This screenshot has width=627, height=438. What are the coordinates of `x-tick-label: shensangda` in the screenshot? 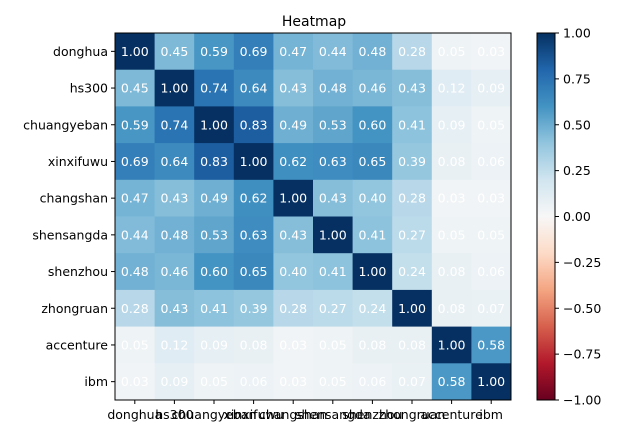 It's located at (333, 414).